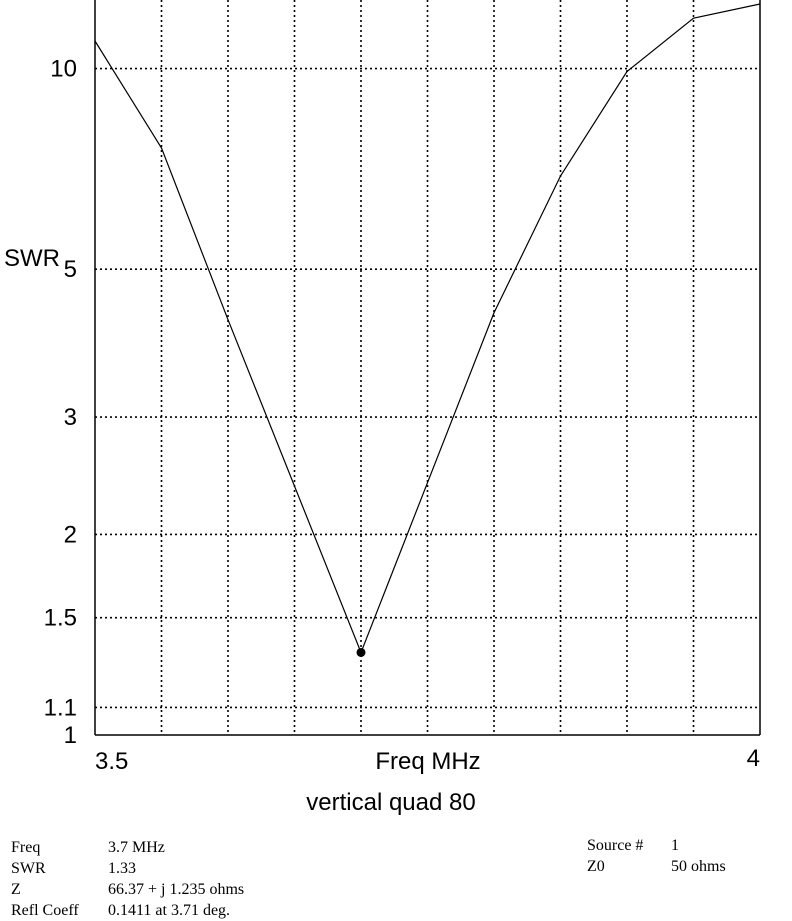 The image size is (792, 921). I want to click on readout-value: 1, so click(675, 845).